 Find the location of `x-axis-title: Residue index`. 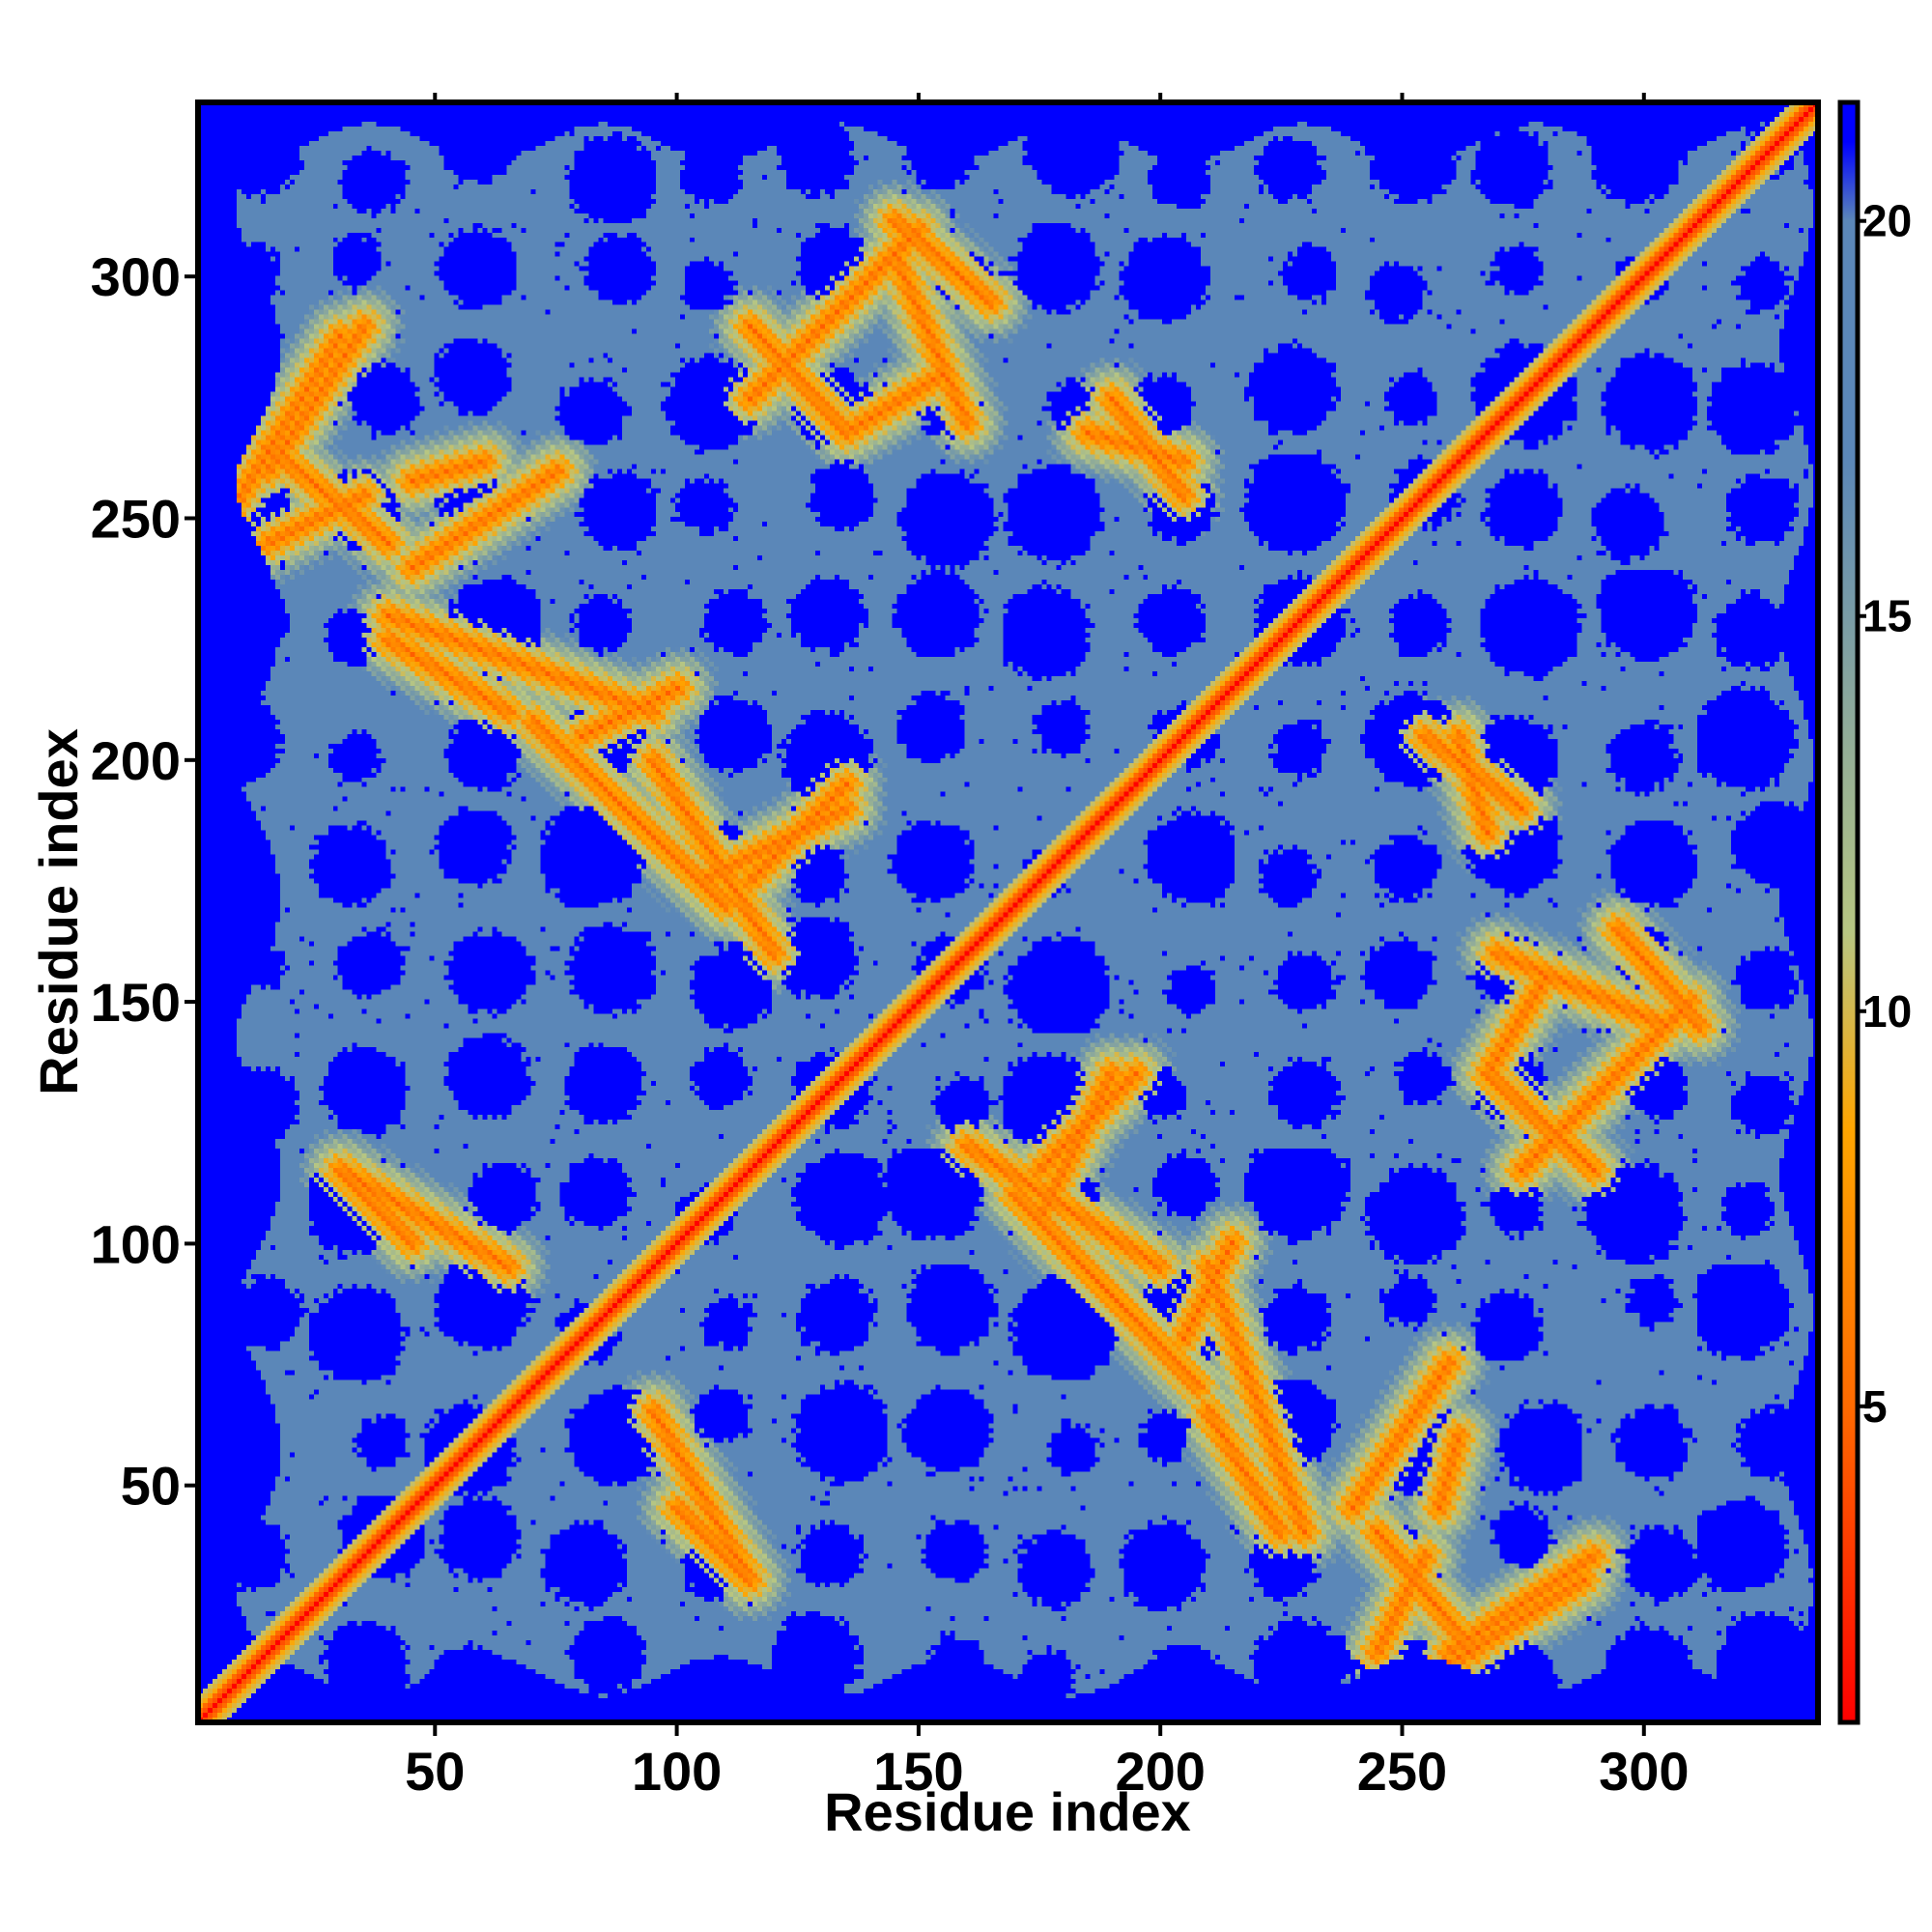

x-axis-title: Residue index is located at coordinates (1008, 1811).